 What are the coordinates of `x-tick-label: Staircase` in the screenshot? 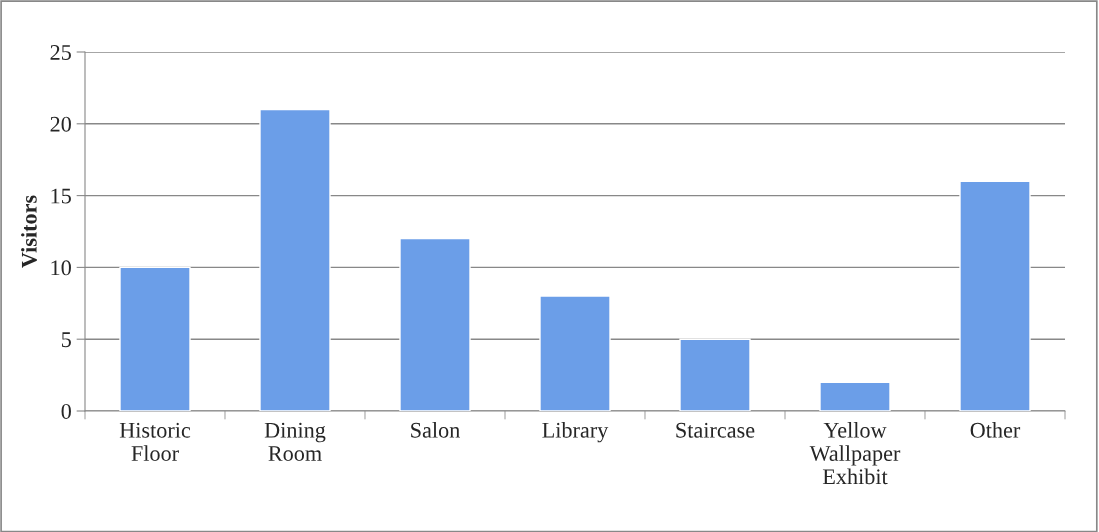 It's located at (715, 430).